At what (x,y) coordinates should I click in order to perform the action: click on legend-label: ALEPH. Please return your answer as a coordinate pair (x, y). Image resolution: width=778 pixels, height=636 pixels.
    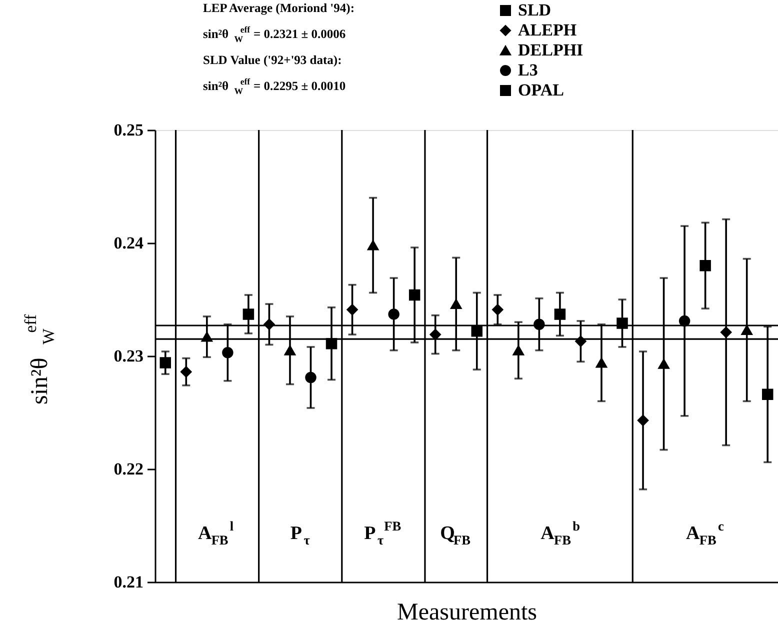
    Looking at the image, I should click on (547, 30).